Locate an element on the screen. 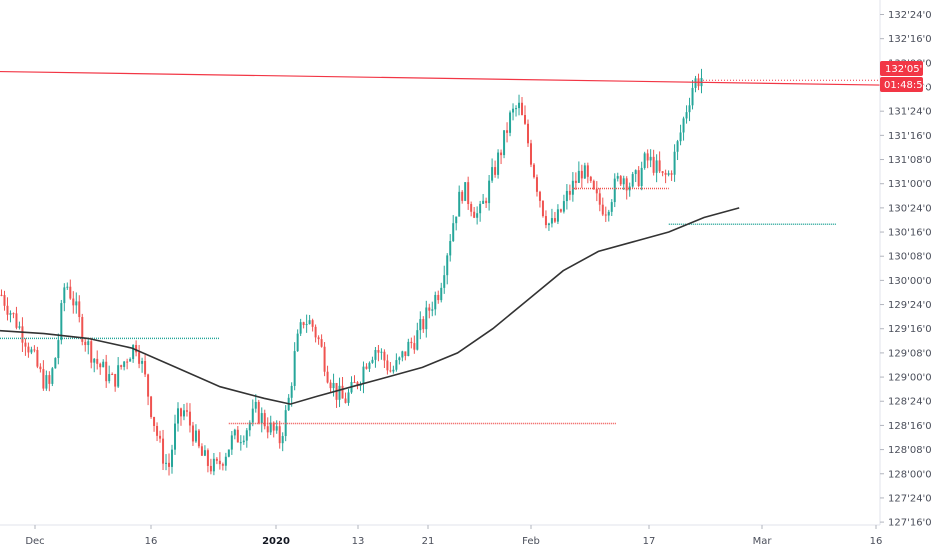 The image size is (932, 550). price-tick-label: 129'24'0 is located at coordinates (910, 305).